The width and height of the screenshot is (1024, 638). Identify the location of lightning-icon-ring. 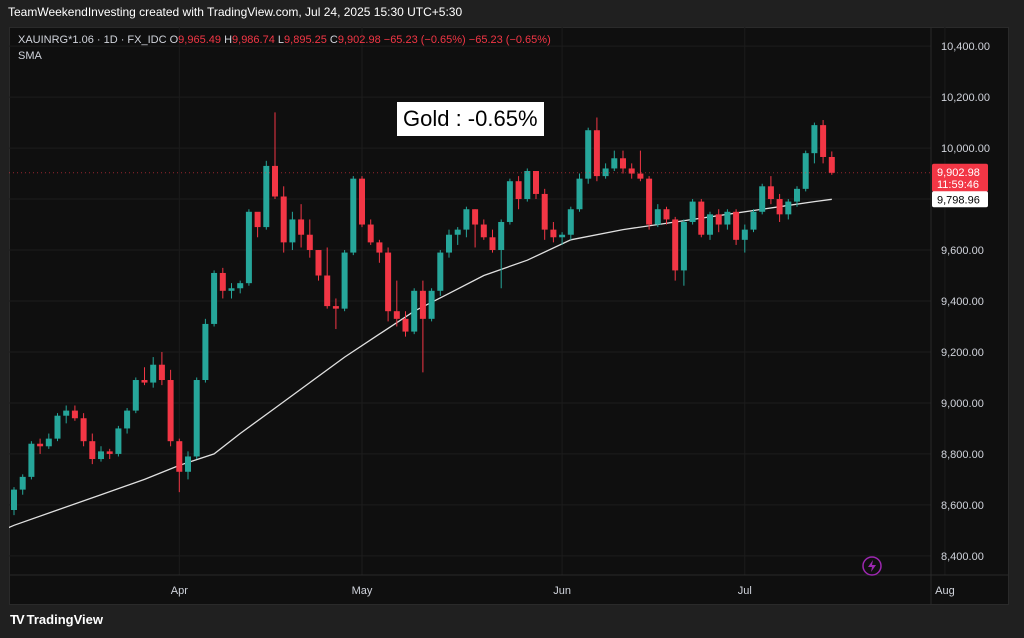
(872, 566).